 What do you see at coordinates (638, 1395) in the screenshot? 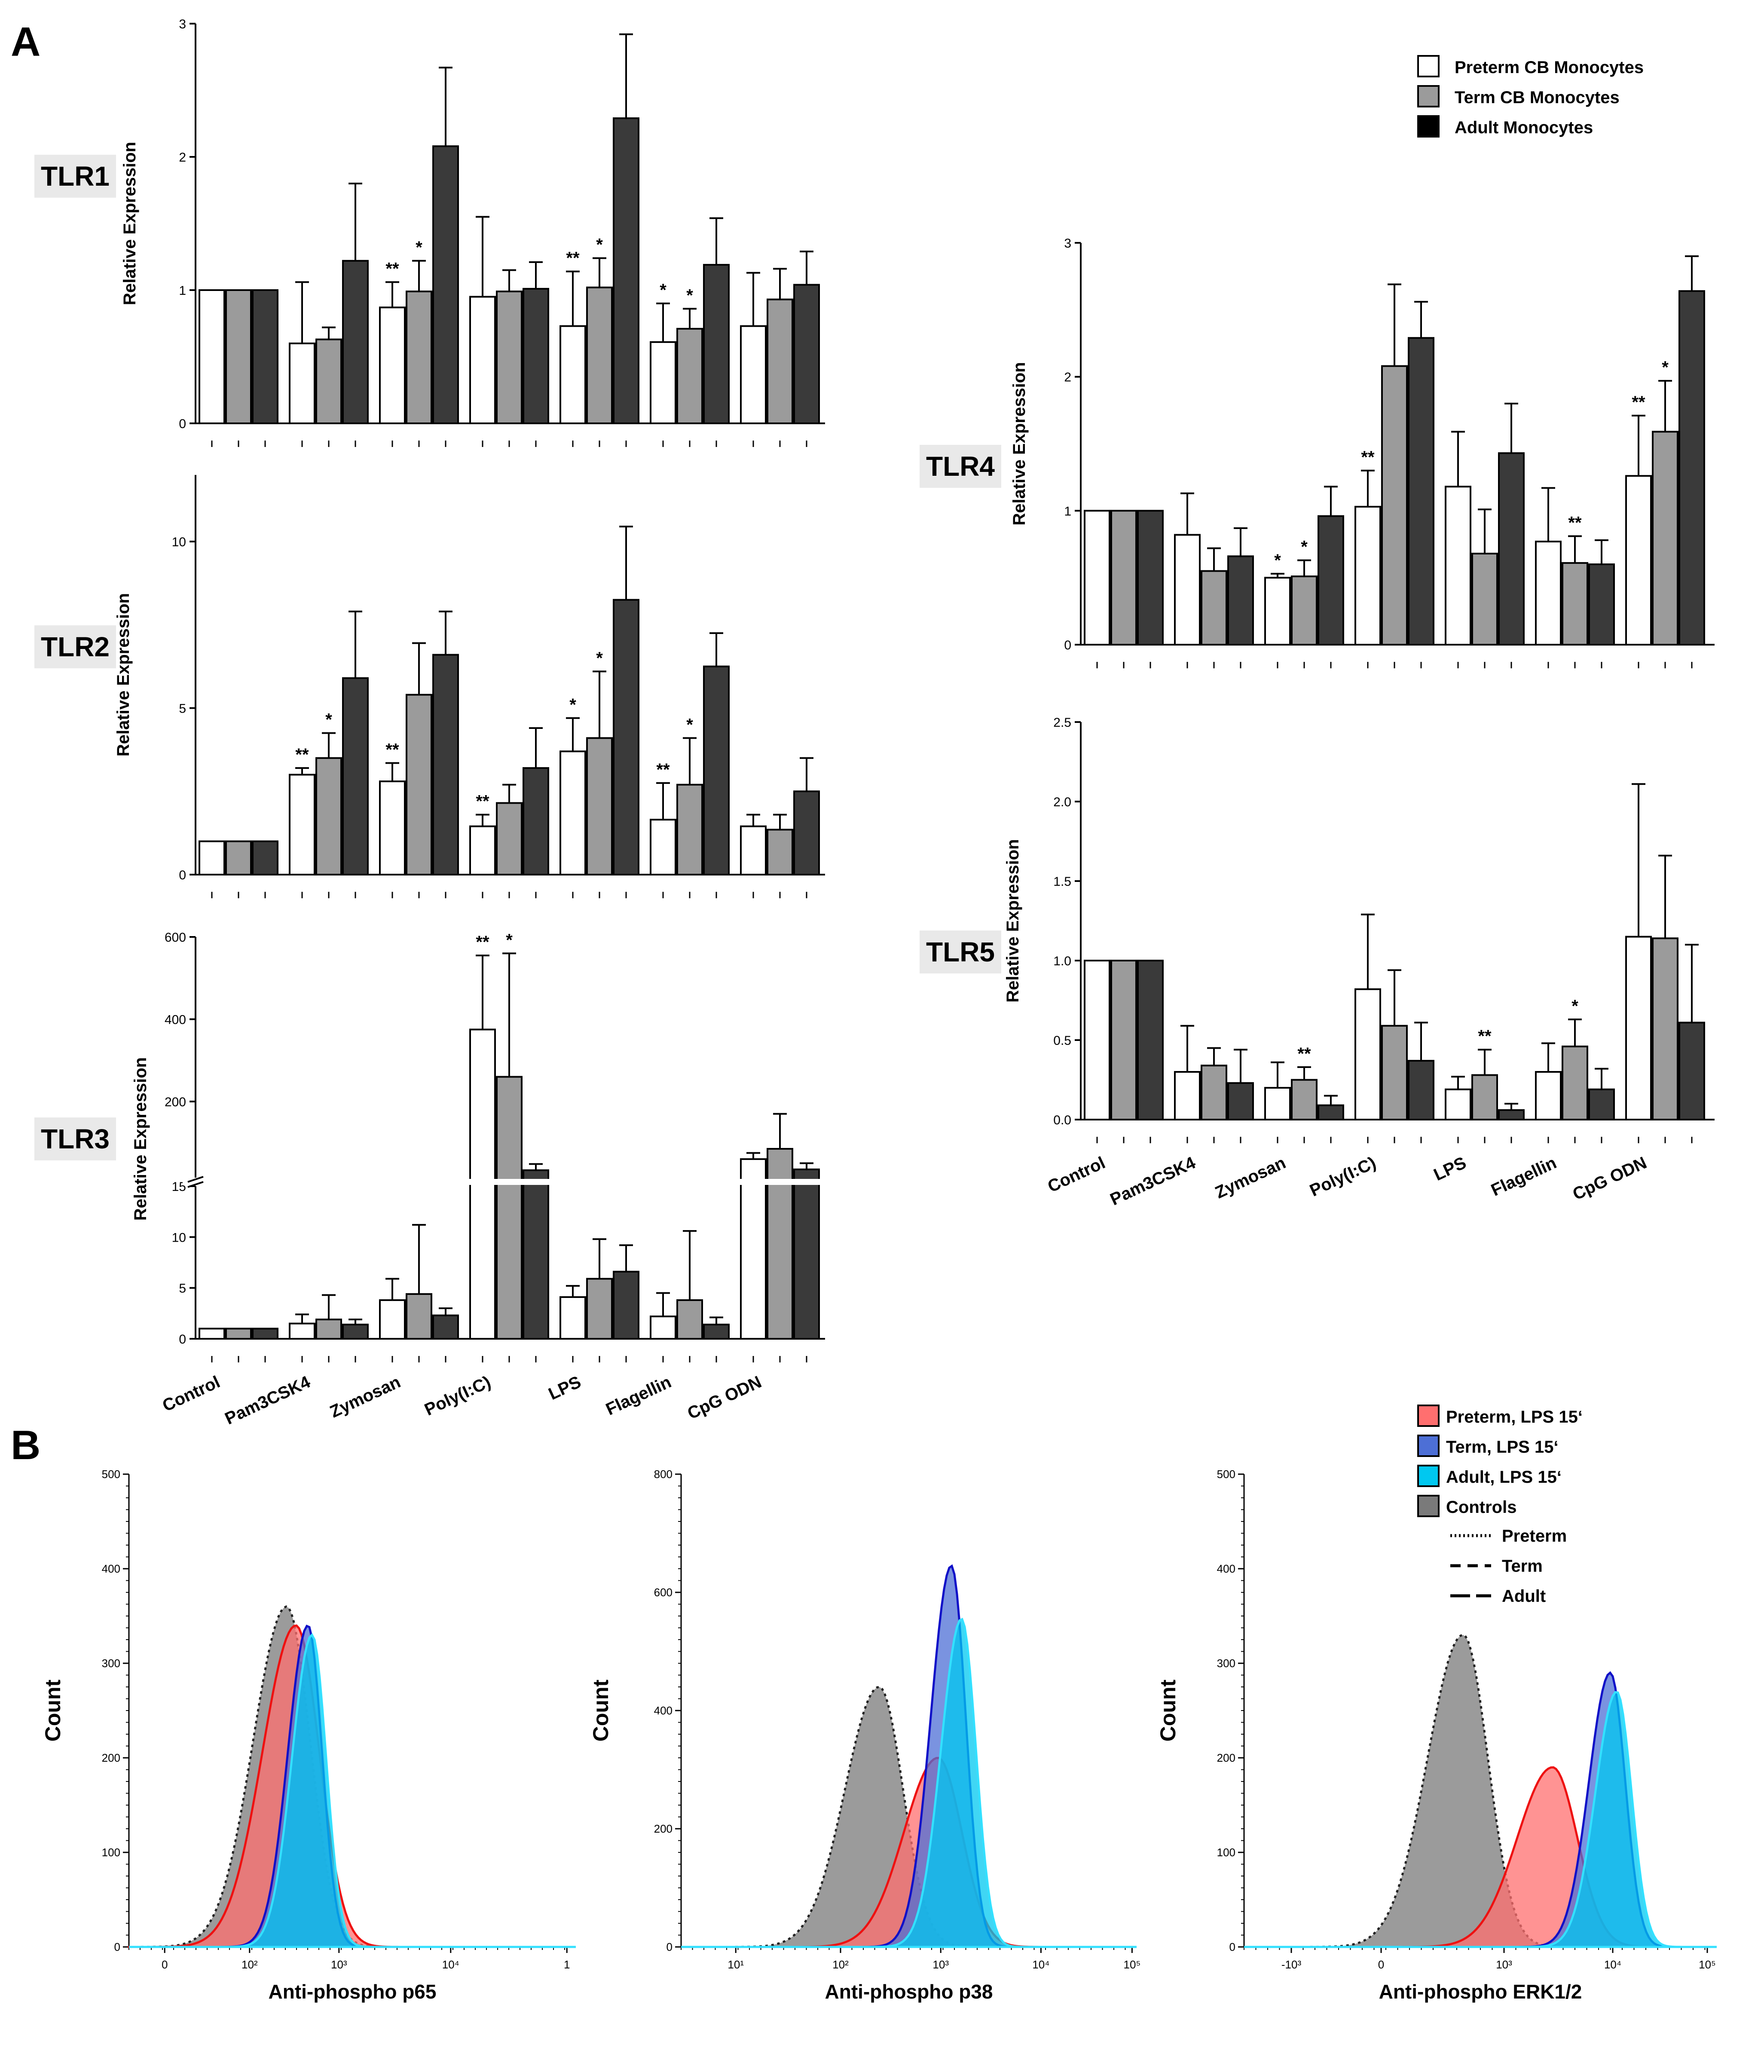
I see `category-label: Flagellin` at bounding box center [638, 1395].